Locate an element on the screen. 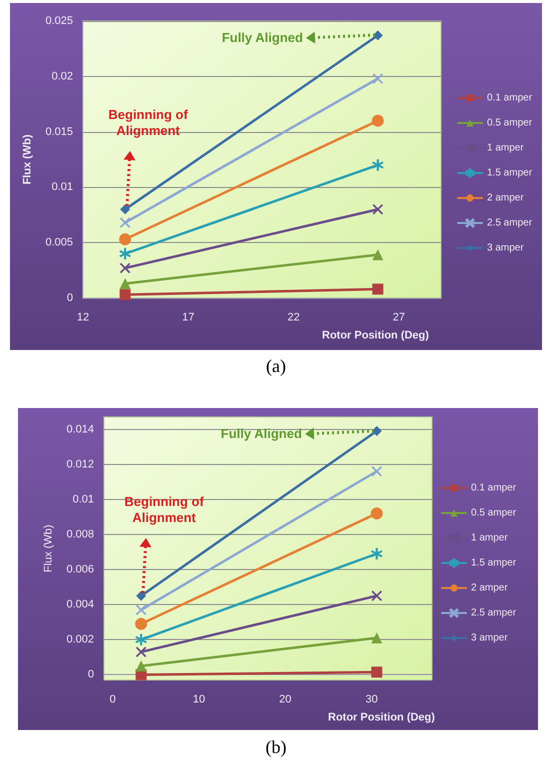 The width and height of the screenshot is (552, 765). y-tick-label: 0.014 is located at coordinates (80, 429).